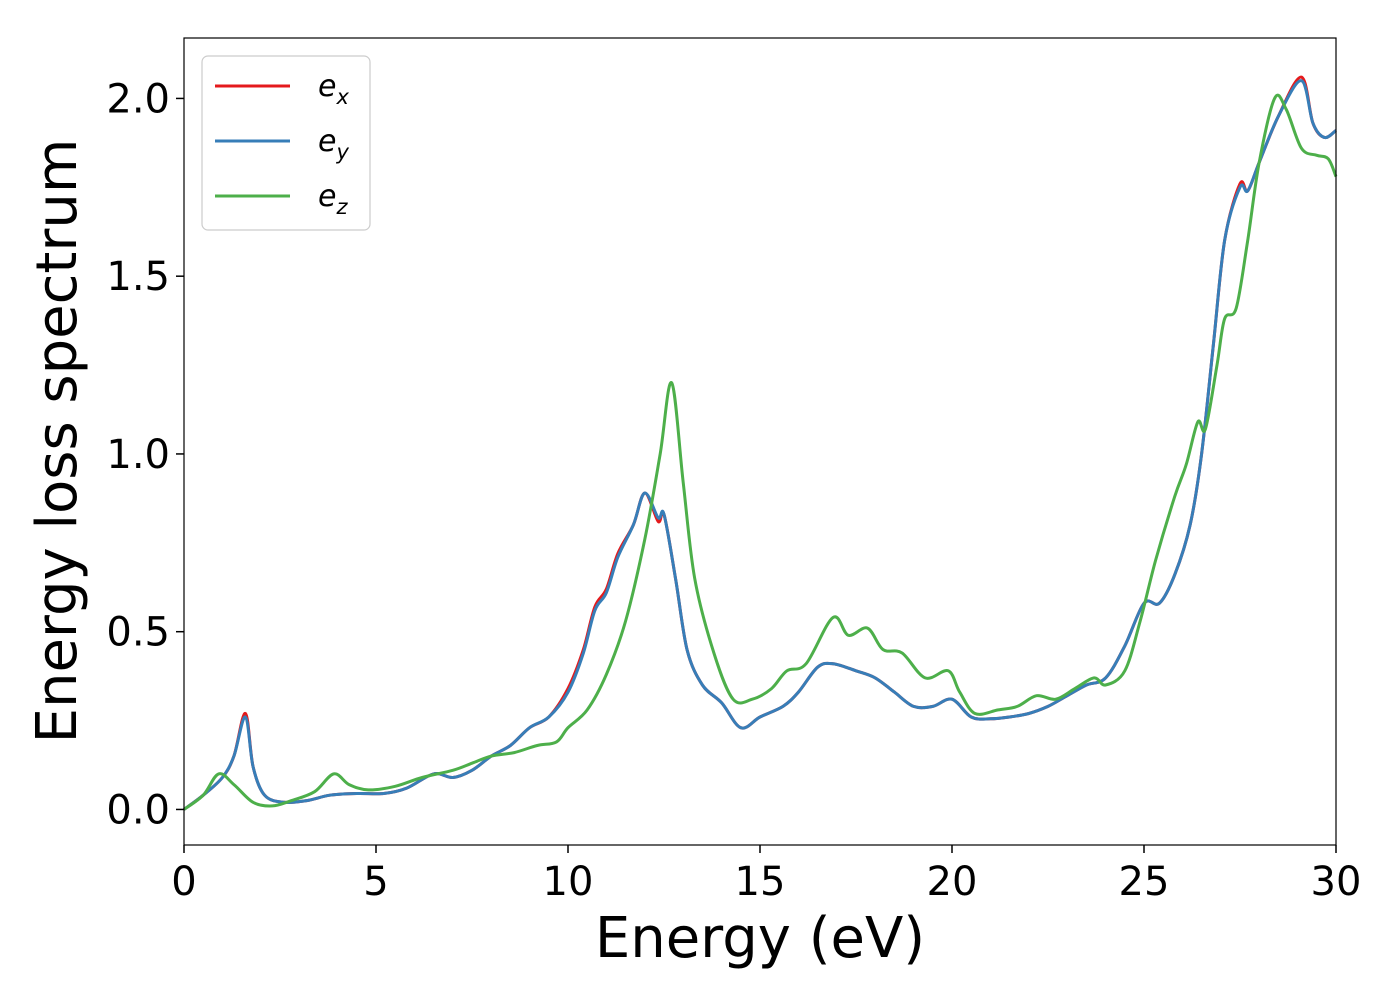 This screenshot has height=1000, width=1400. Describe the element at coordinates (342, 97) in the screenshot. I see `legend-subscript: x` at that location.